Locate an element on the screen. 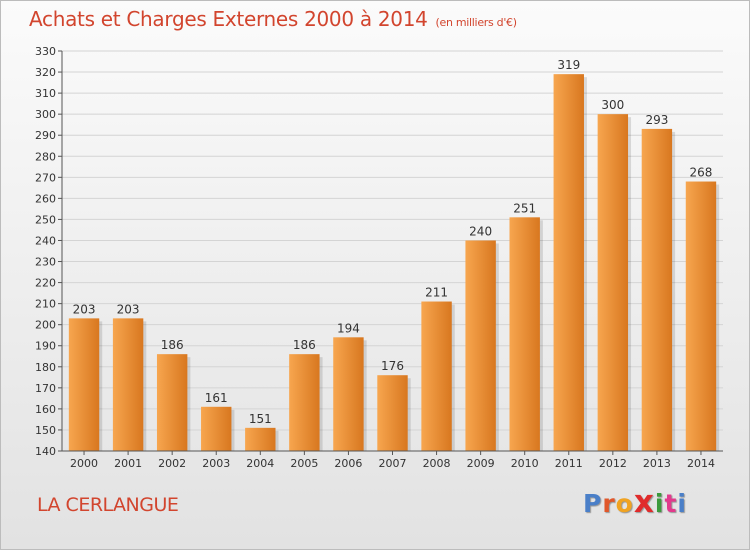 The image size is (750, 551). data-label-2008: 211 is located at coordinates (436, 293).